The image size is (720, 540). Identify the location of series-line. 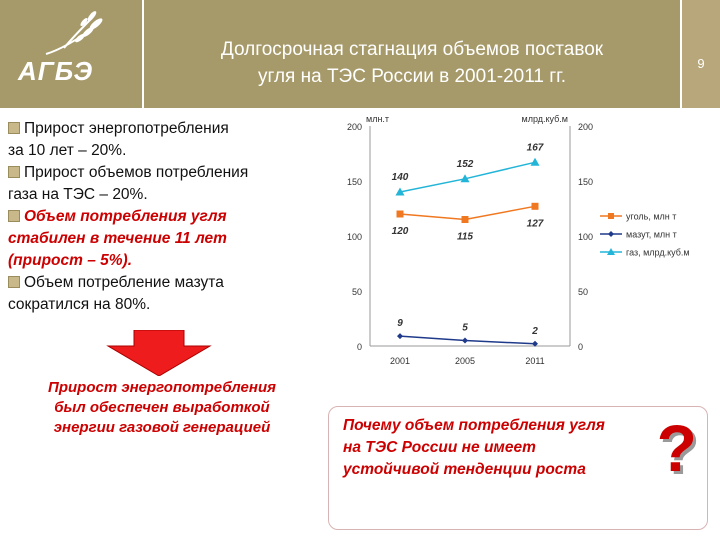
(467, 340).